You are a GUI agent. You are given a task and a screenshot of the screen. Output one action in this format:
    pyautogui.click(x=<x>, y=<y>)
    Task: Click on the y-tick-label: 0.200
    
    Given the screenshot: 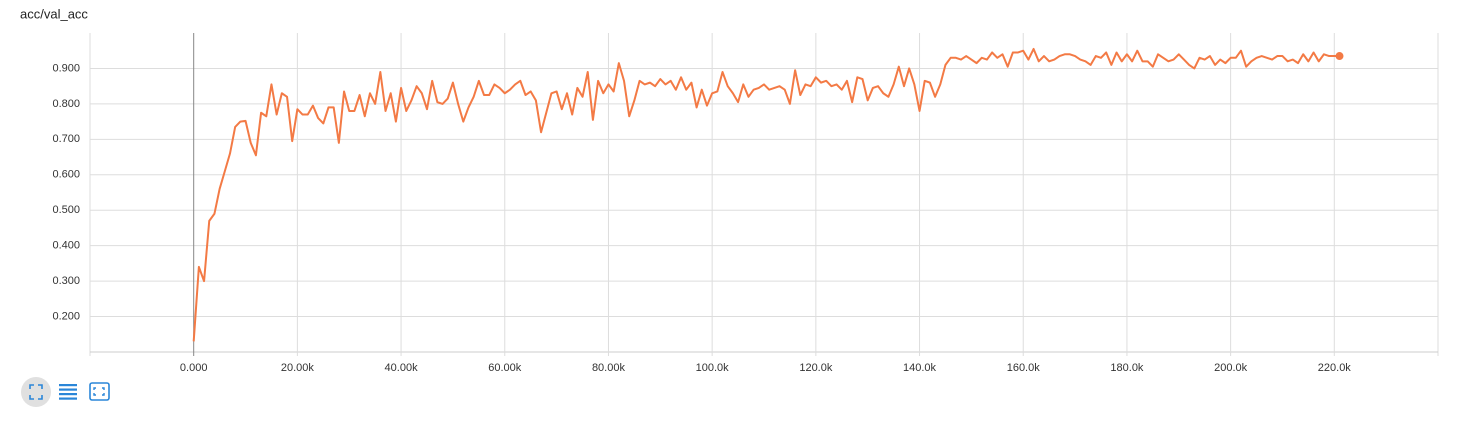 What is the action you would take?
    pyautogui.click(x=66, y=316)
    